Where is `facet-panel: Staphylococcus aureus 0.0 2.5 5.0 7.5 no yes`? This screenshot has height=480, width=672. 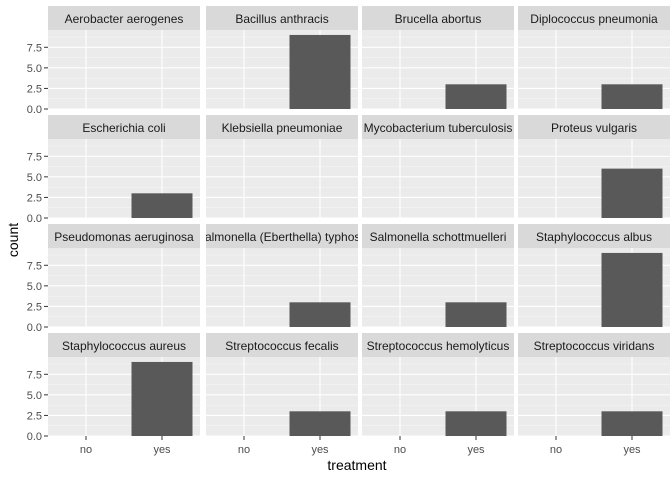
facet-panel: Staphylococcus aureus 0.0 2.5 5.0 7.5 no yes is located at coordinates (113, 394).